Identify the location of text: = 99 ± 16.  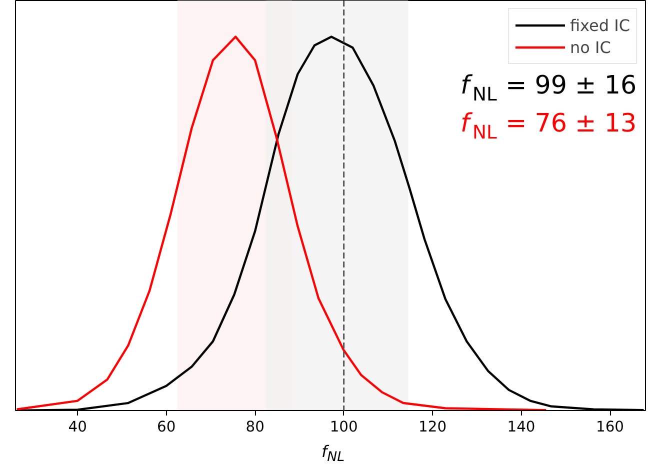
(571, 85).